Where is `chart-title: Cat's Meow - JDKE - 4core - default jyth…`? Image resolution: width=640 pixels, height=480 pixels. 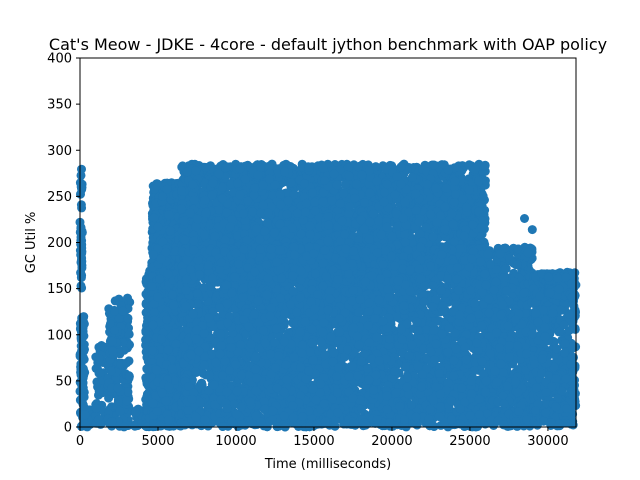 chart-title: Cat's Meow - JDKE - 4core - default jyth… is located at coordinates (328, 44).